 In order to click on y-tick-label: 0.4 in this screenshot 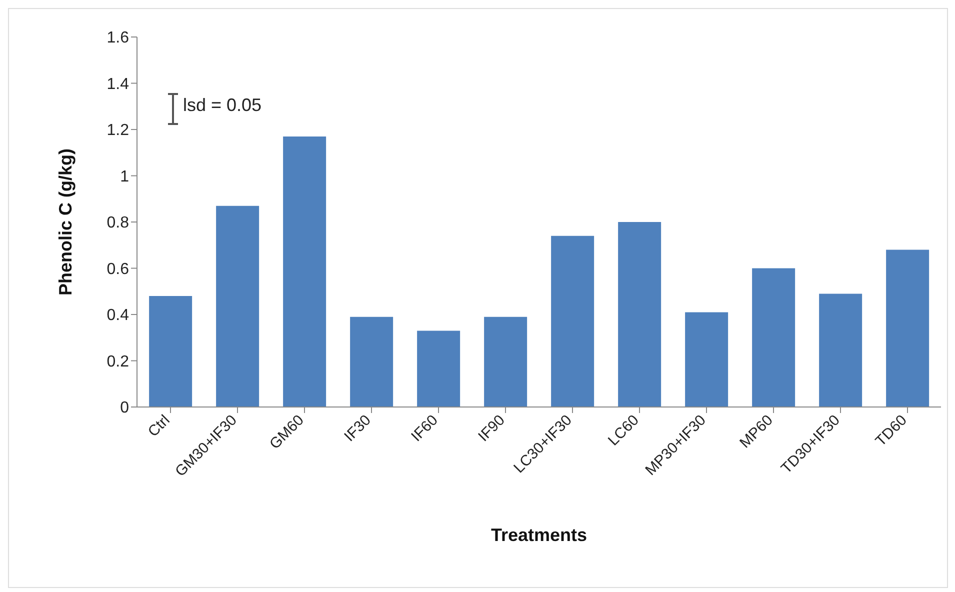, I will do `click(118, 315)`.